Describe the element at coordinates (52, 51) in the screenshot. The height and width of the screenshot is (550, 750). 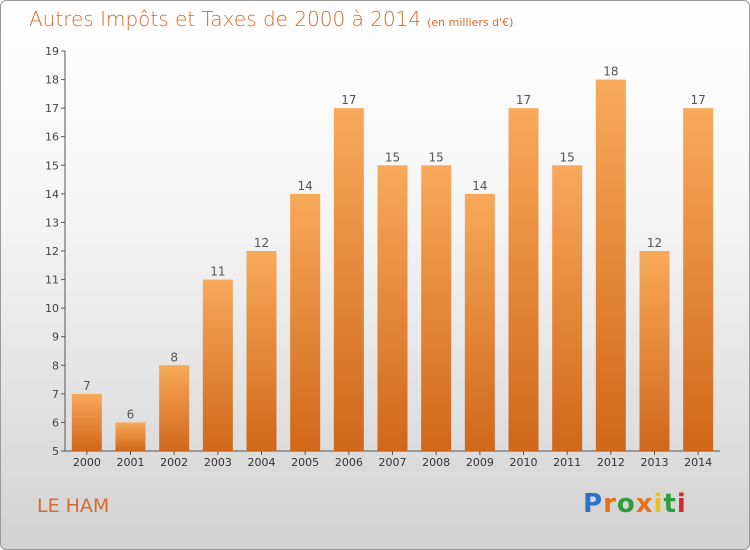
I see `y-tick-label: 19` at that location.